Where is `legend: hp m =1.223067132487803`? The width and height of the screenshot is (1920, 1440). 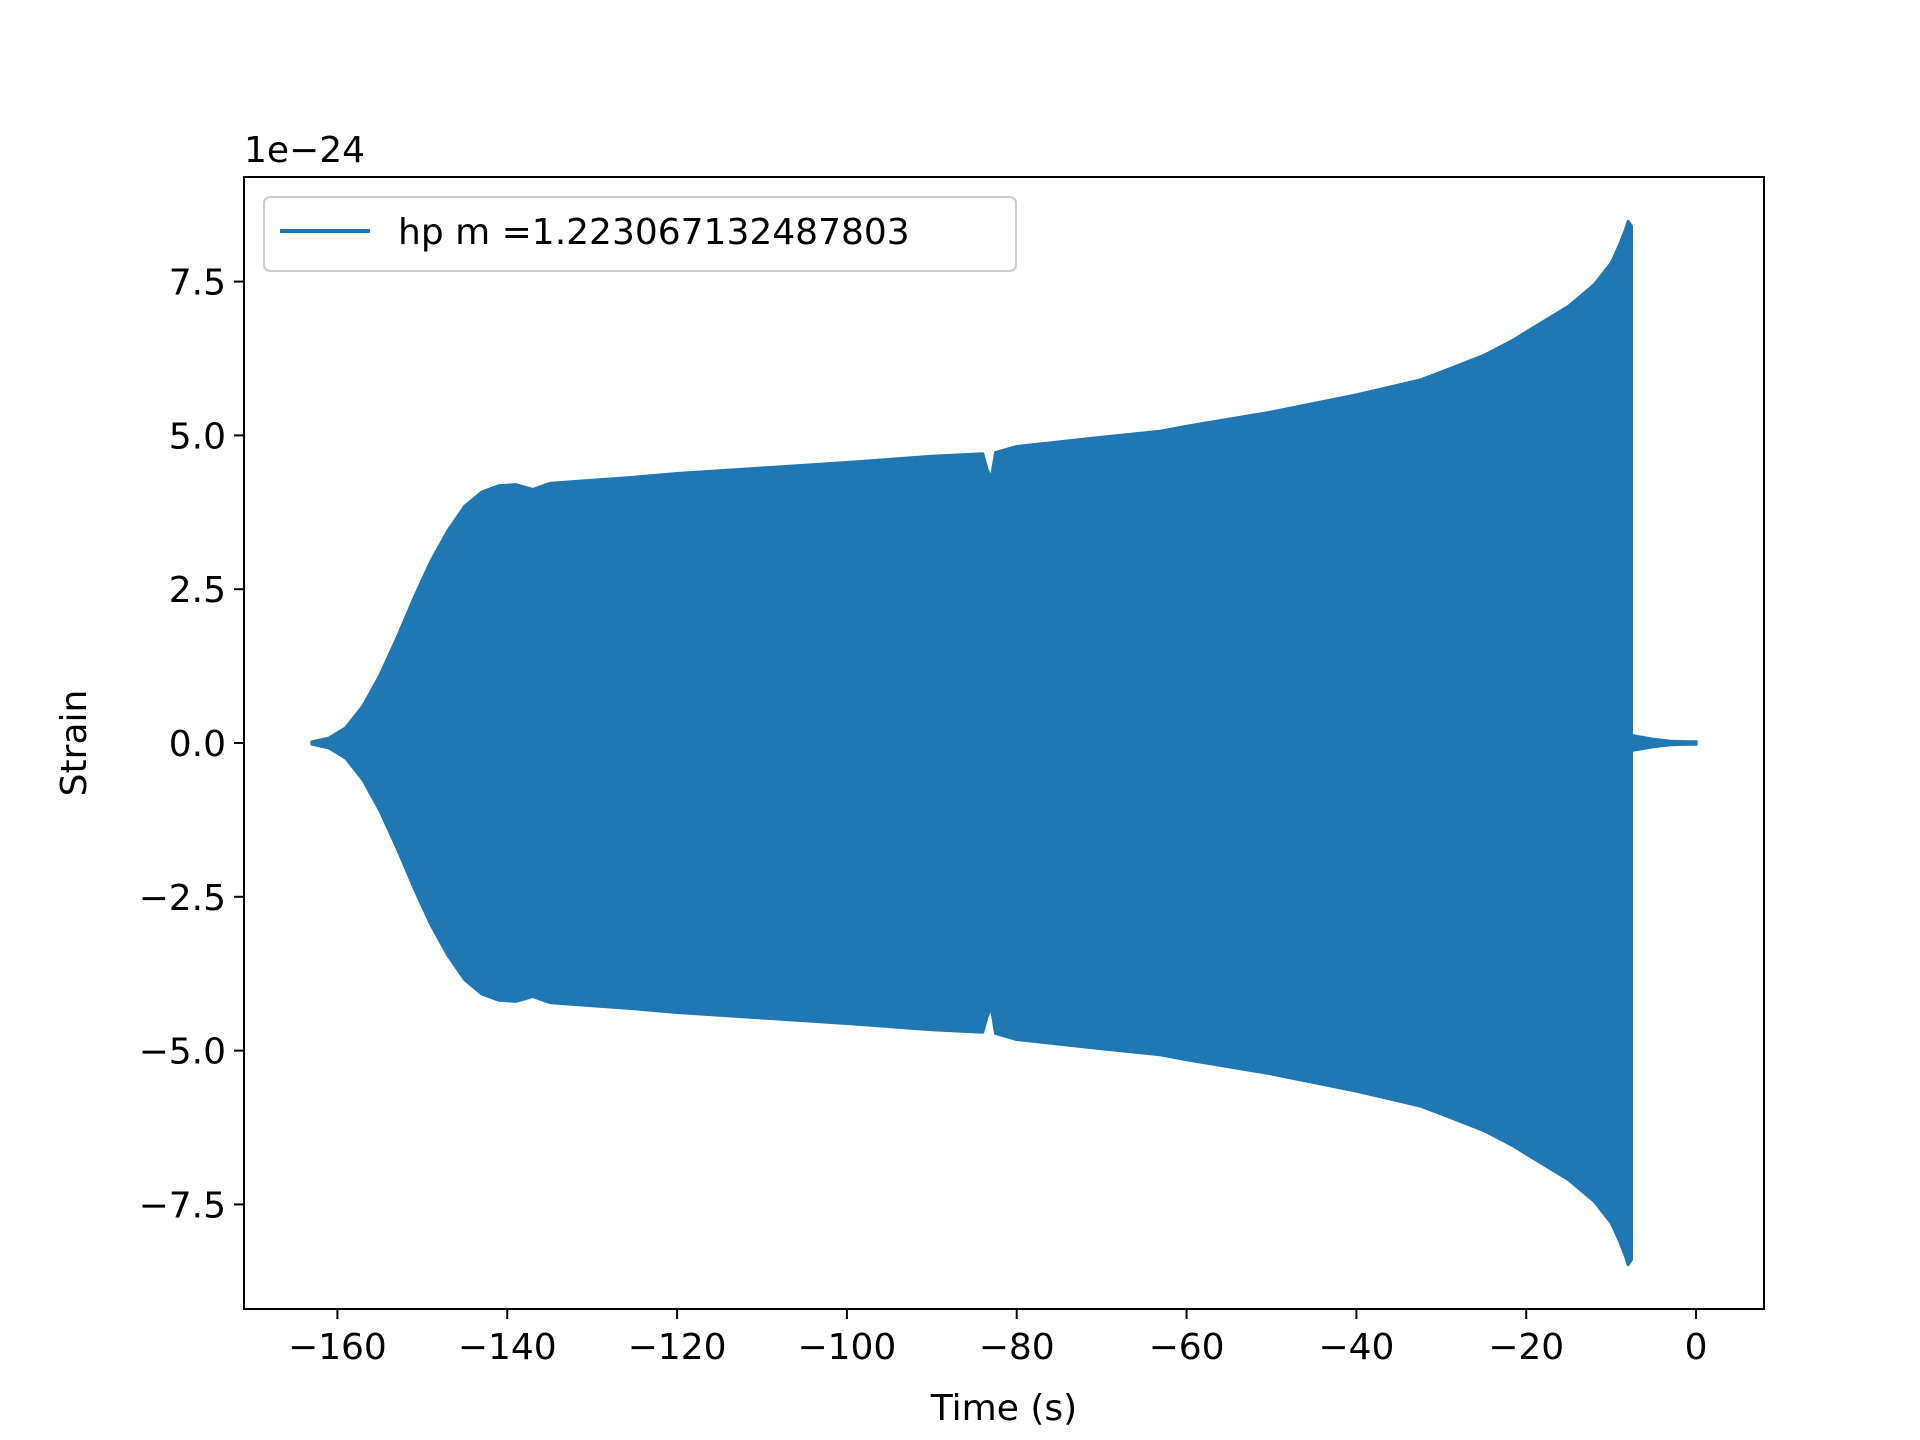
legend: hp m =1.223067132487803 is located at coordinates (640, 234).